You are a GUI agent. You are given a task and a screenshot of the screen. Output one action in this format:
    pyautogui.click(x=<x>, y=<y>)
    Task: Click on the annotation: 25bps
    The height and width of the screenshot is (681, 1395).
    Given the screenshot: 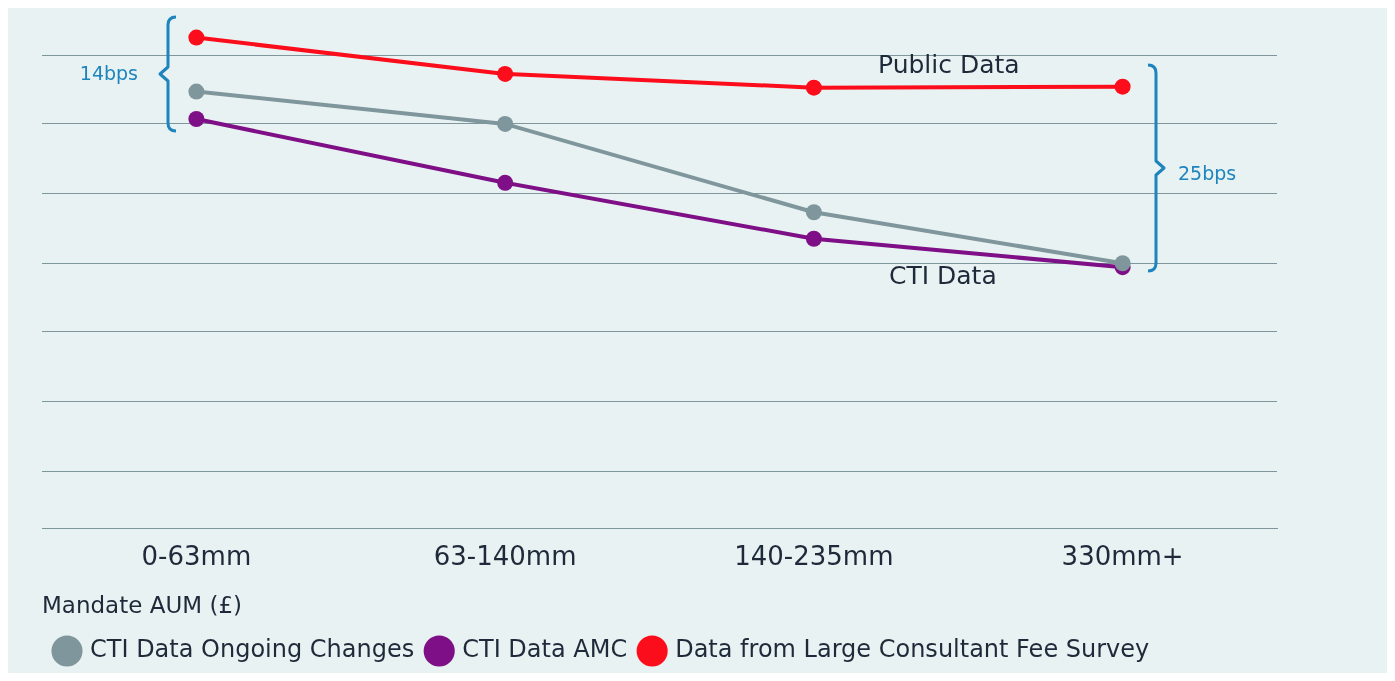 What is the action you would take?
    pyautogui.click(x=1208, y=173)
    